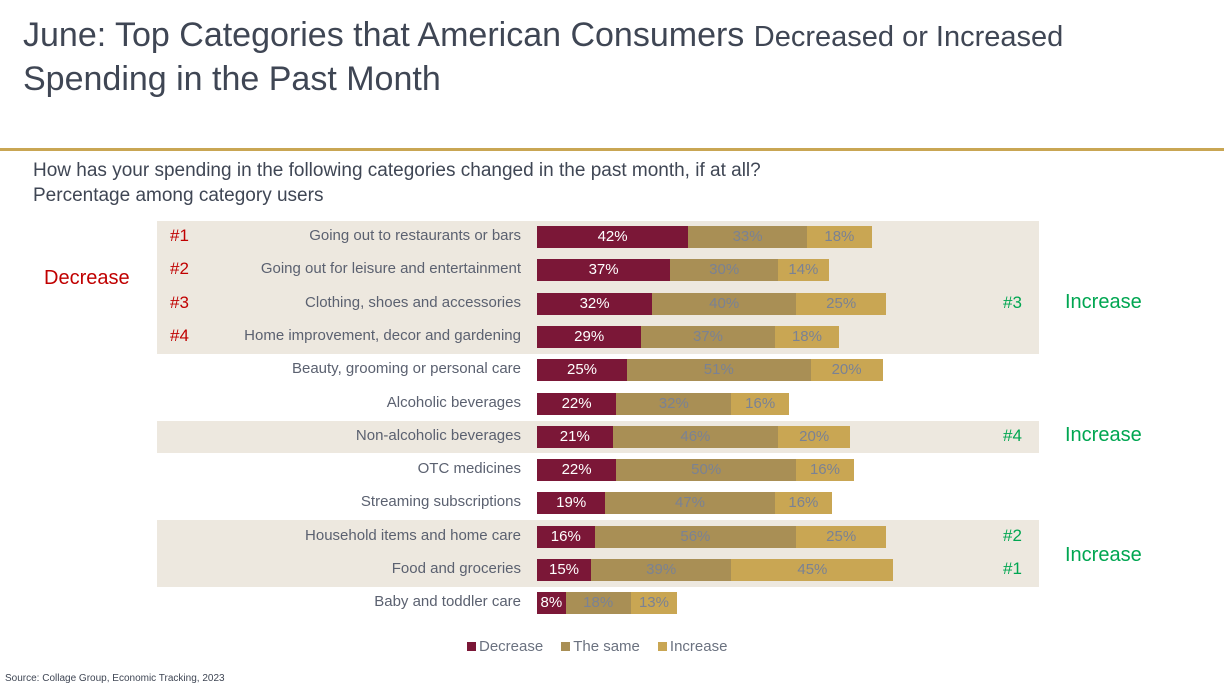  I want to click on category-label: Beauty, grooming or personal care, so click(406, 369).